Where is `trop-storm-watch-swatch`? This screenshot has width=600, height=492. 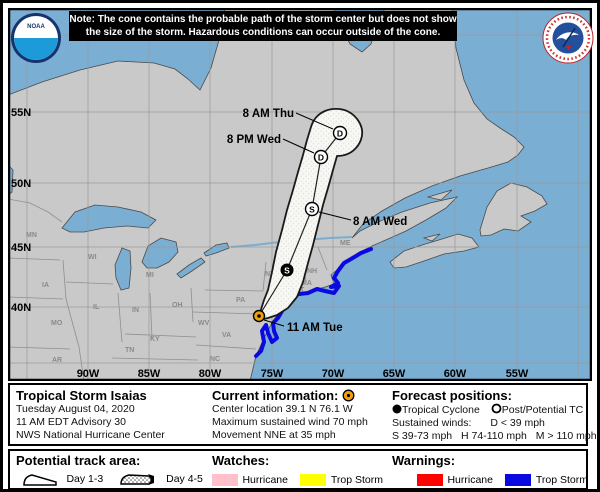
trop-storm-watch-swatch is located at coordinates (313, 479).